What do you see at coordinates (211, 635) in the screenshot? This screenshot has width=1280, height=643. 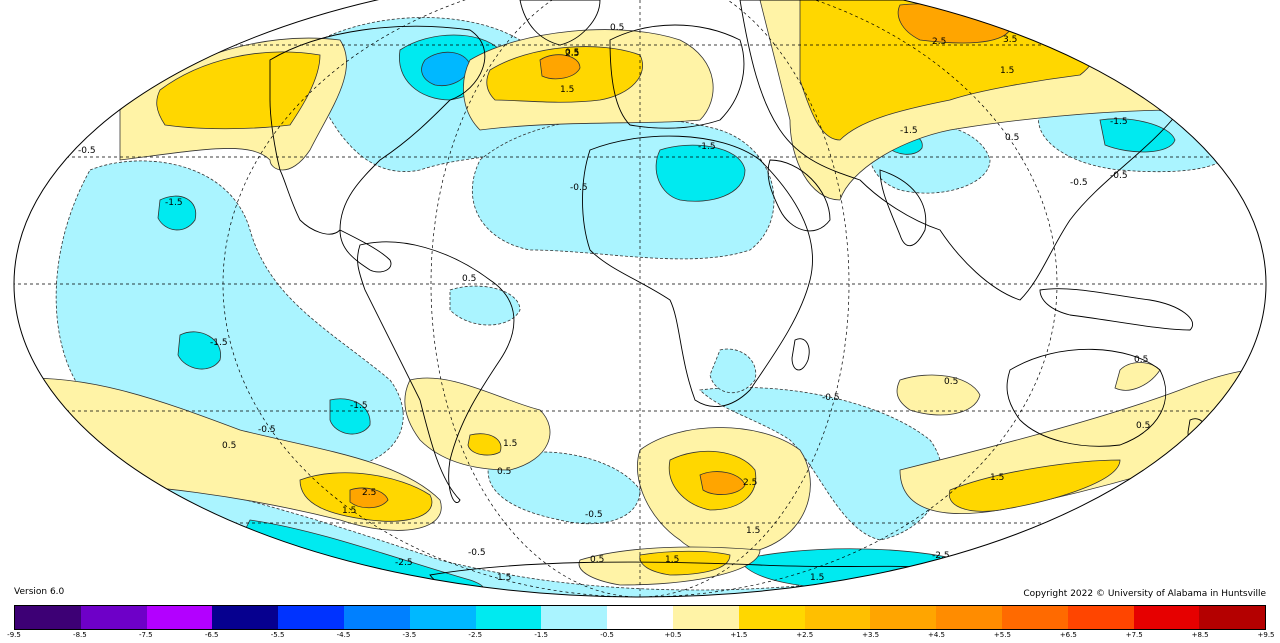 I see `color-scale-tick-label: -6.5` at bounding box center [211, 635].